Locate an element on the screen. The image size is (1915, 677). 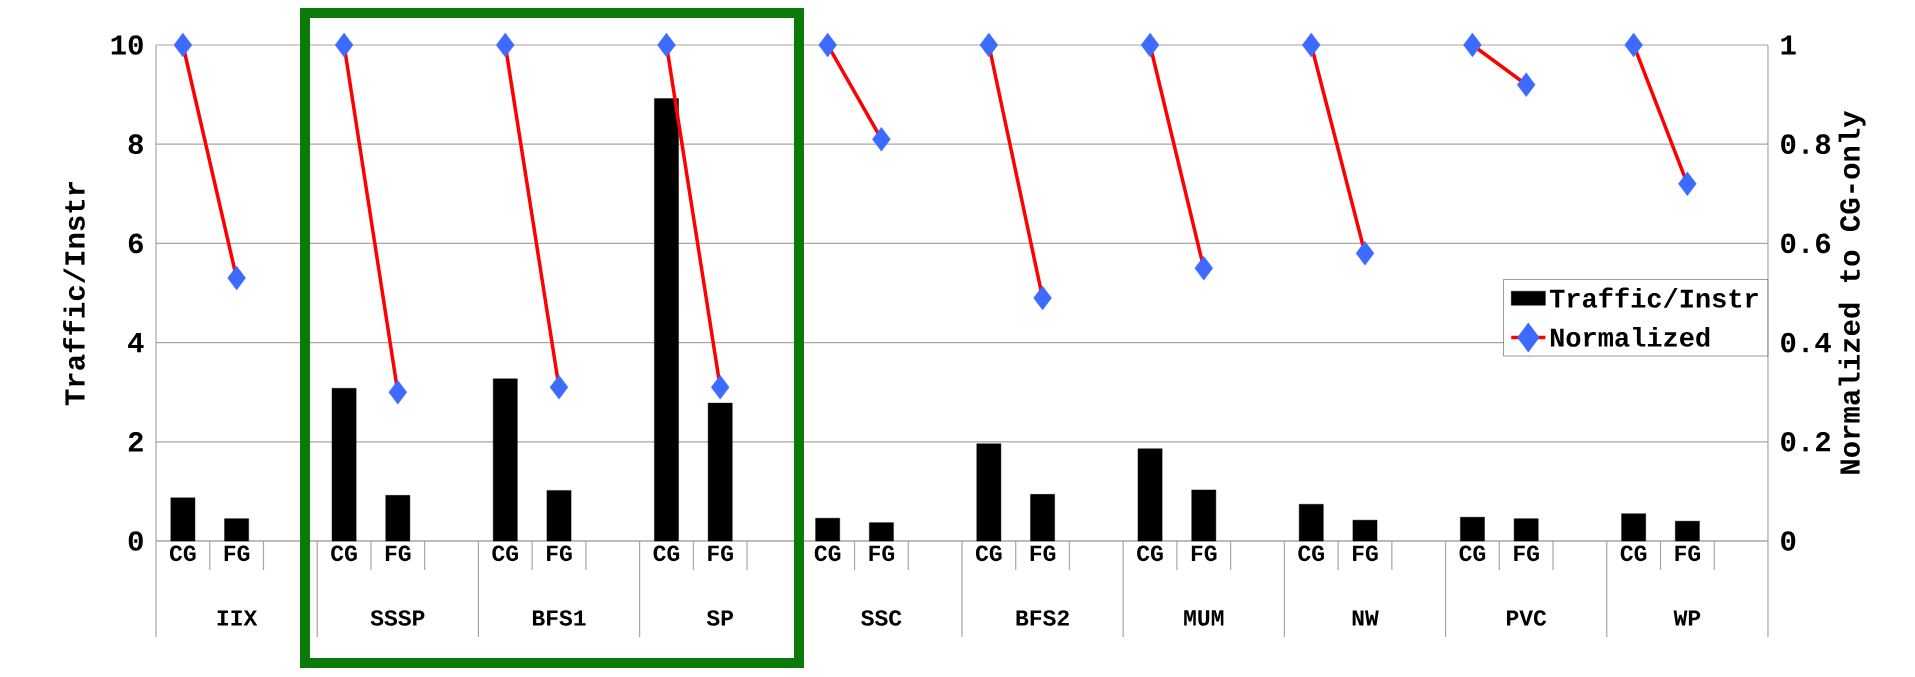
y2-tick-label: 1 is located at coordinates (1788, 45).